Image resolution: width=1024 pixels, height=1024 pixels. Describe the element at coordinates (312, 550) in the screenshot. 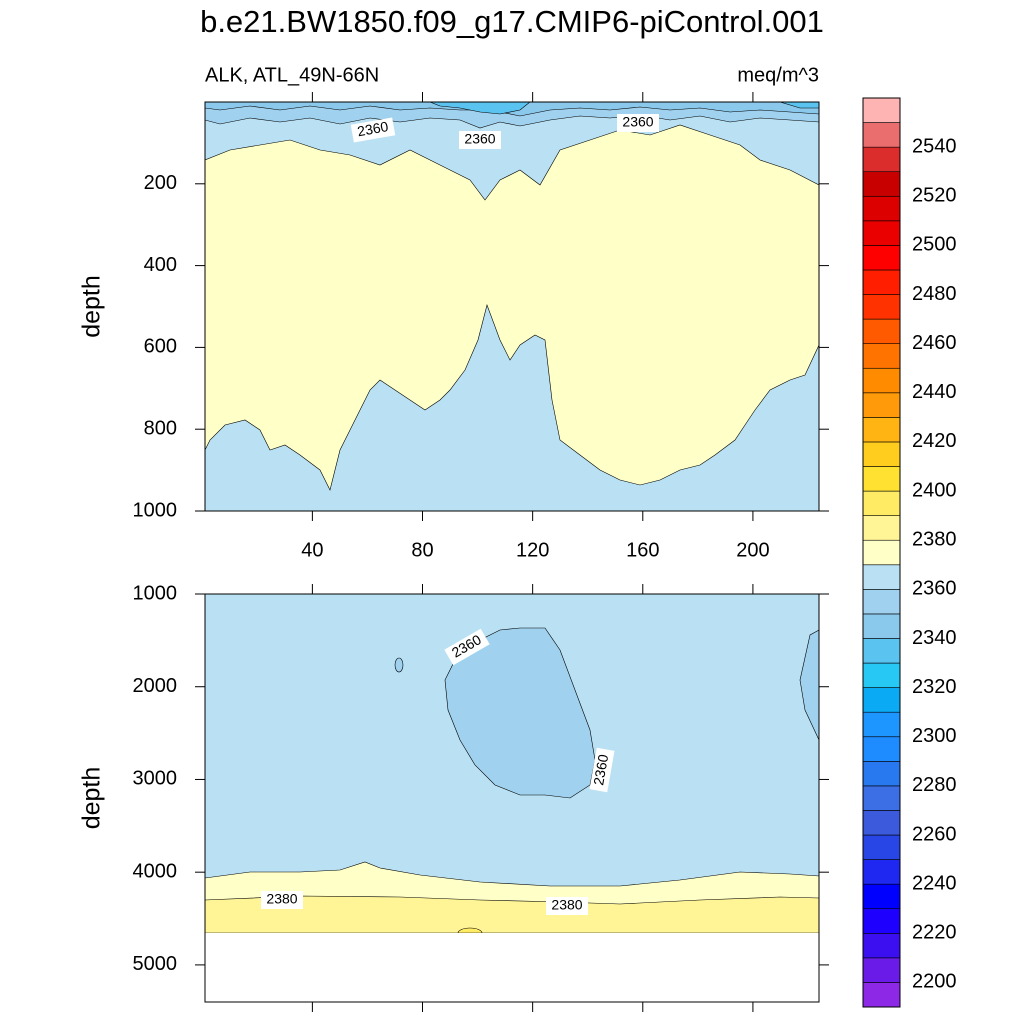

I see `x-tick-label: 40` at that location.